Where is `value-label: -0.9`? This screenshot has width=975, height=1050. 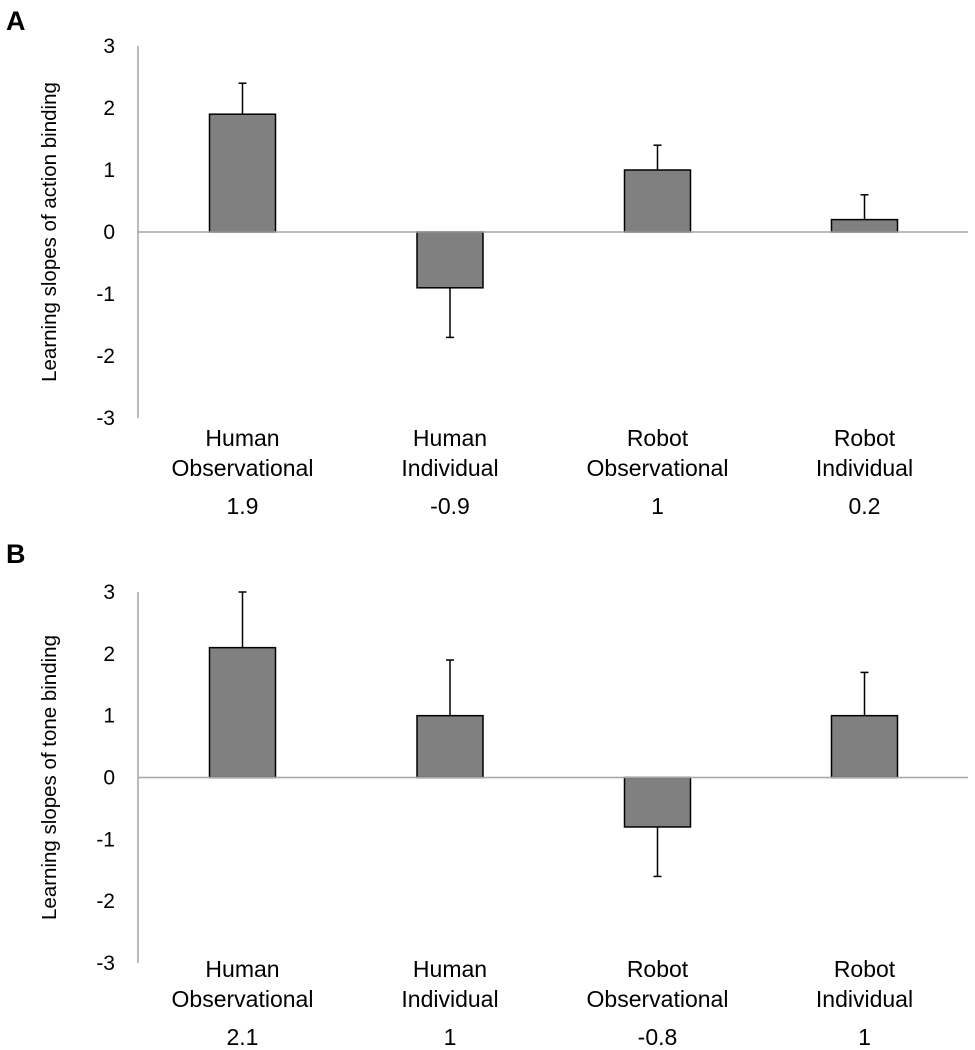
value-label: -0.9 is located at coordinates (450, 506).